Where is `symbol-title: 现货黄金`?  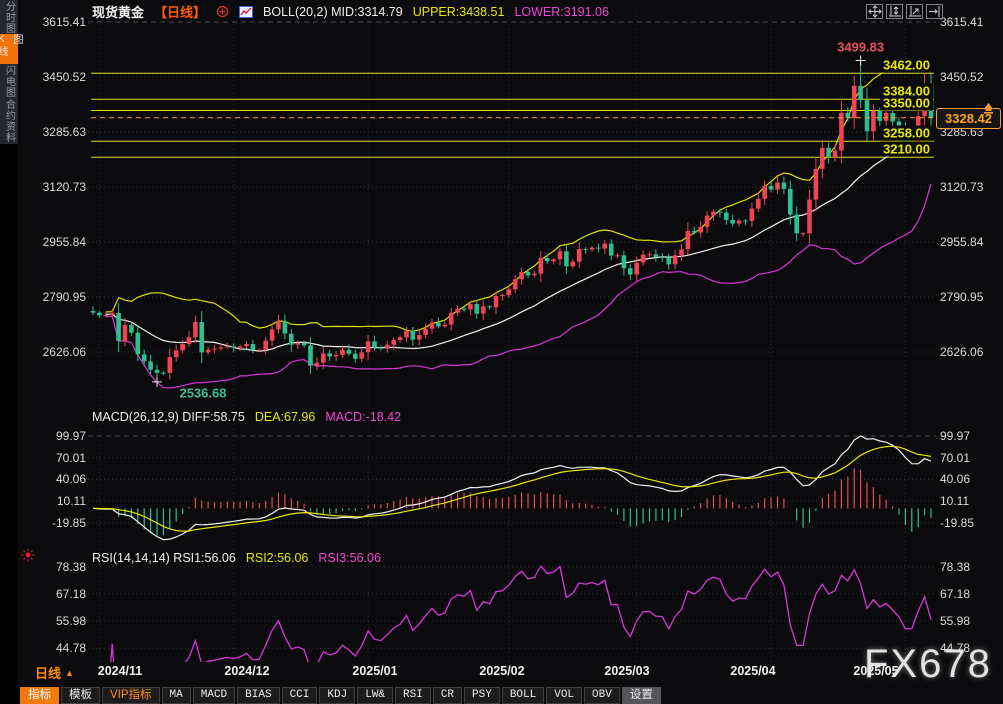
symbol-title: 现货黄金 is located at coordinates (118, 12).